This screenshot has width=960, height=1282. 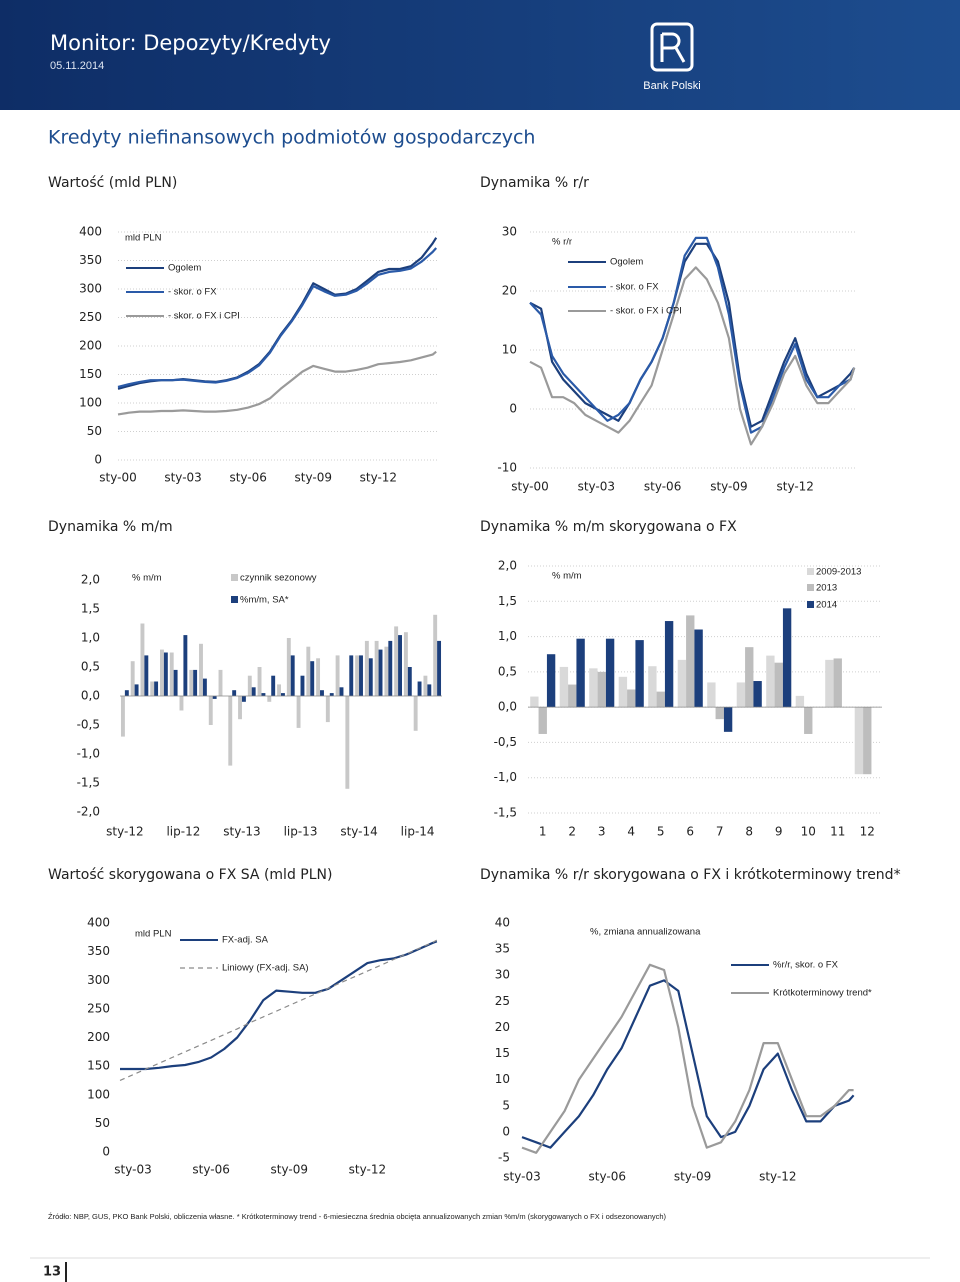 What do you see at coordinates (507, 636) in the screenshot?
I see `y-tick-label: 1,0` at bounding box center [507, 636].